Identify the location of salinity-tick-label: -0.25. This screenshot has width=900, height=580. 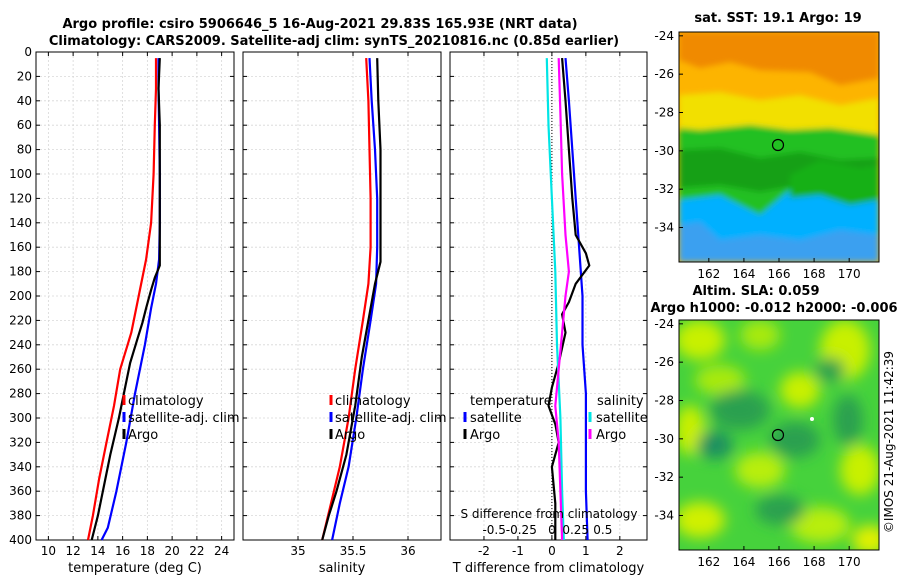
(521, 530).